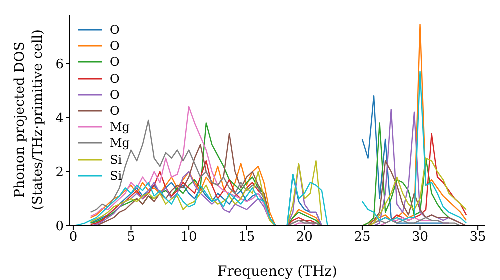  I want to click on y-tick-label: 0, so click(60, 227).